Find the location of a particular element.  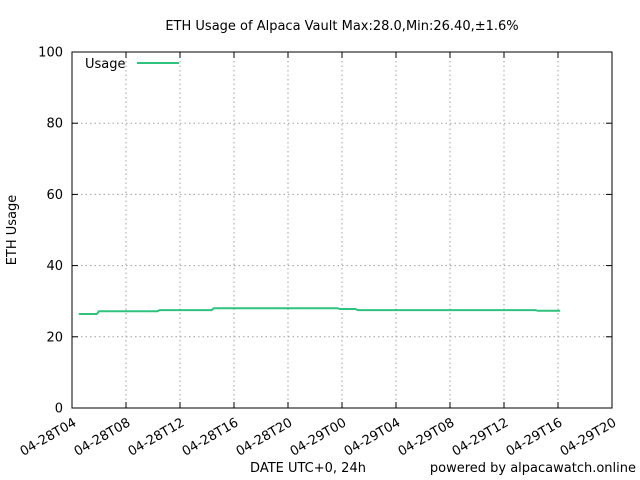

y-tick-label: 100 is located at coordinates (50, 53).